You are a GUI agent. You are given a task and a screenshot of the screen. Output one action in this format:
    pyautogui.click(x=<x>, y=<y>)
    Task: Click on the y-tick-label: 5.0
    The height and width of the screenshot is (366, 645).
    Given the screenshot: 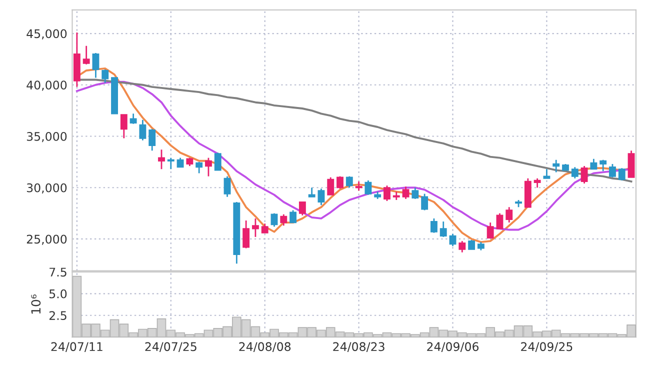 What is the action you would take?
    pyautogui.click(x=58, y=293)
    